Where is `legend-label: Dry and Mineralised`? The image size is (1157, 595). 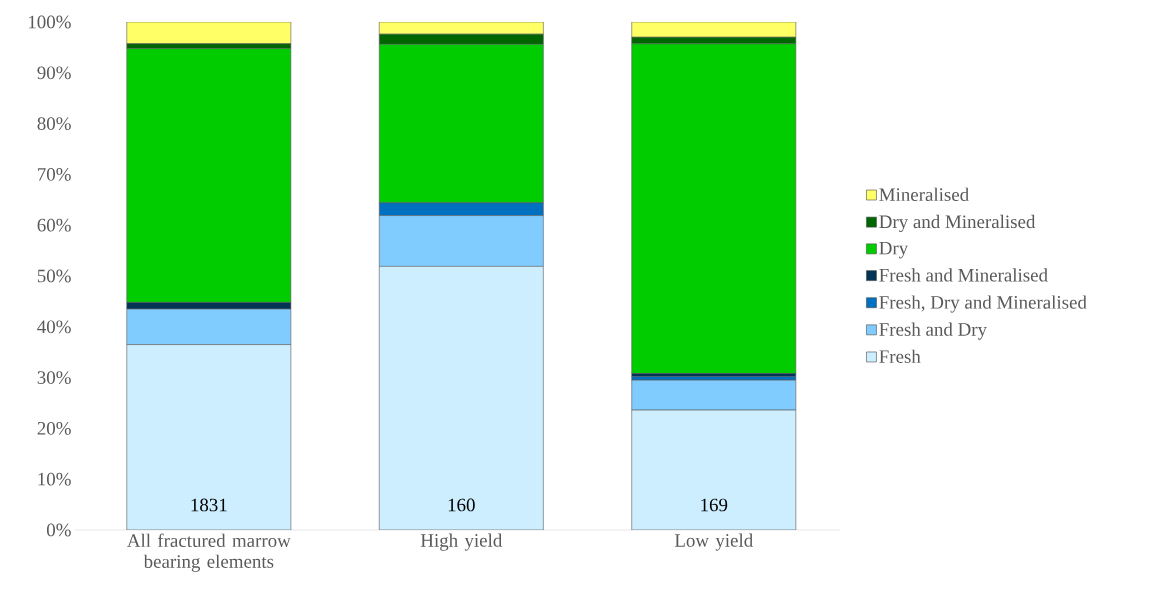 legend-label: Dry and Mineralised is located at coordinates (957, 223).